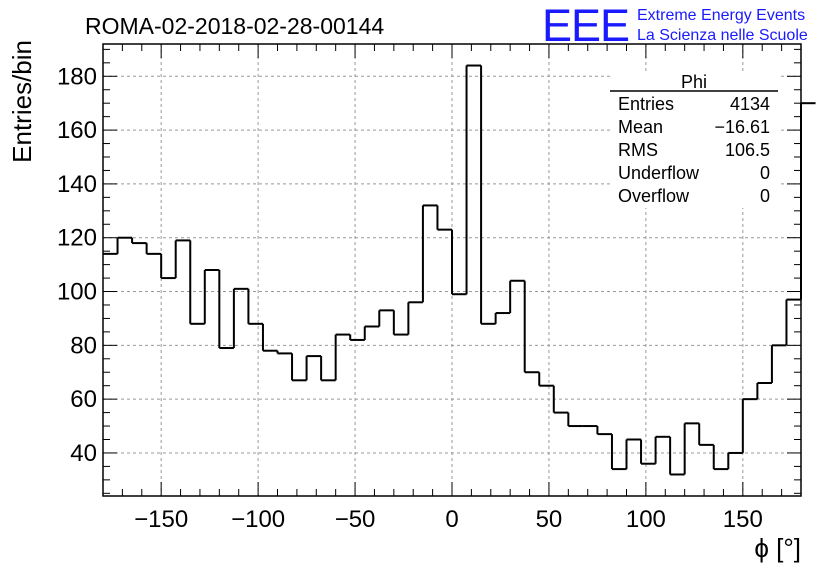 This screenshot has height=572, width=836. What do you see at coordinates (77, 76) in the screenshot?
I see `y-tick-label: 180` at bounding box center [77, 76].